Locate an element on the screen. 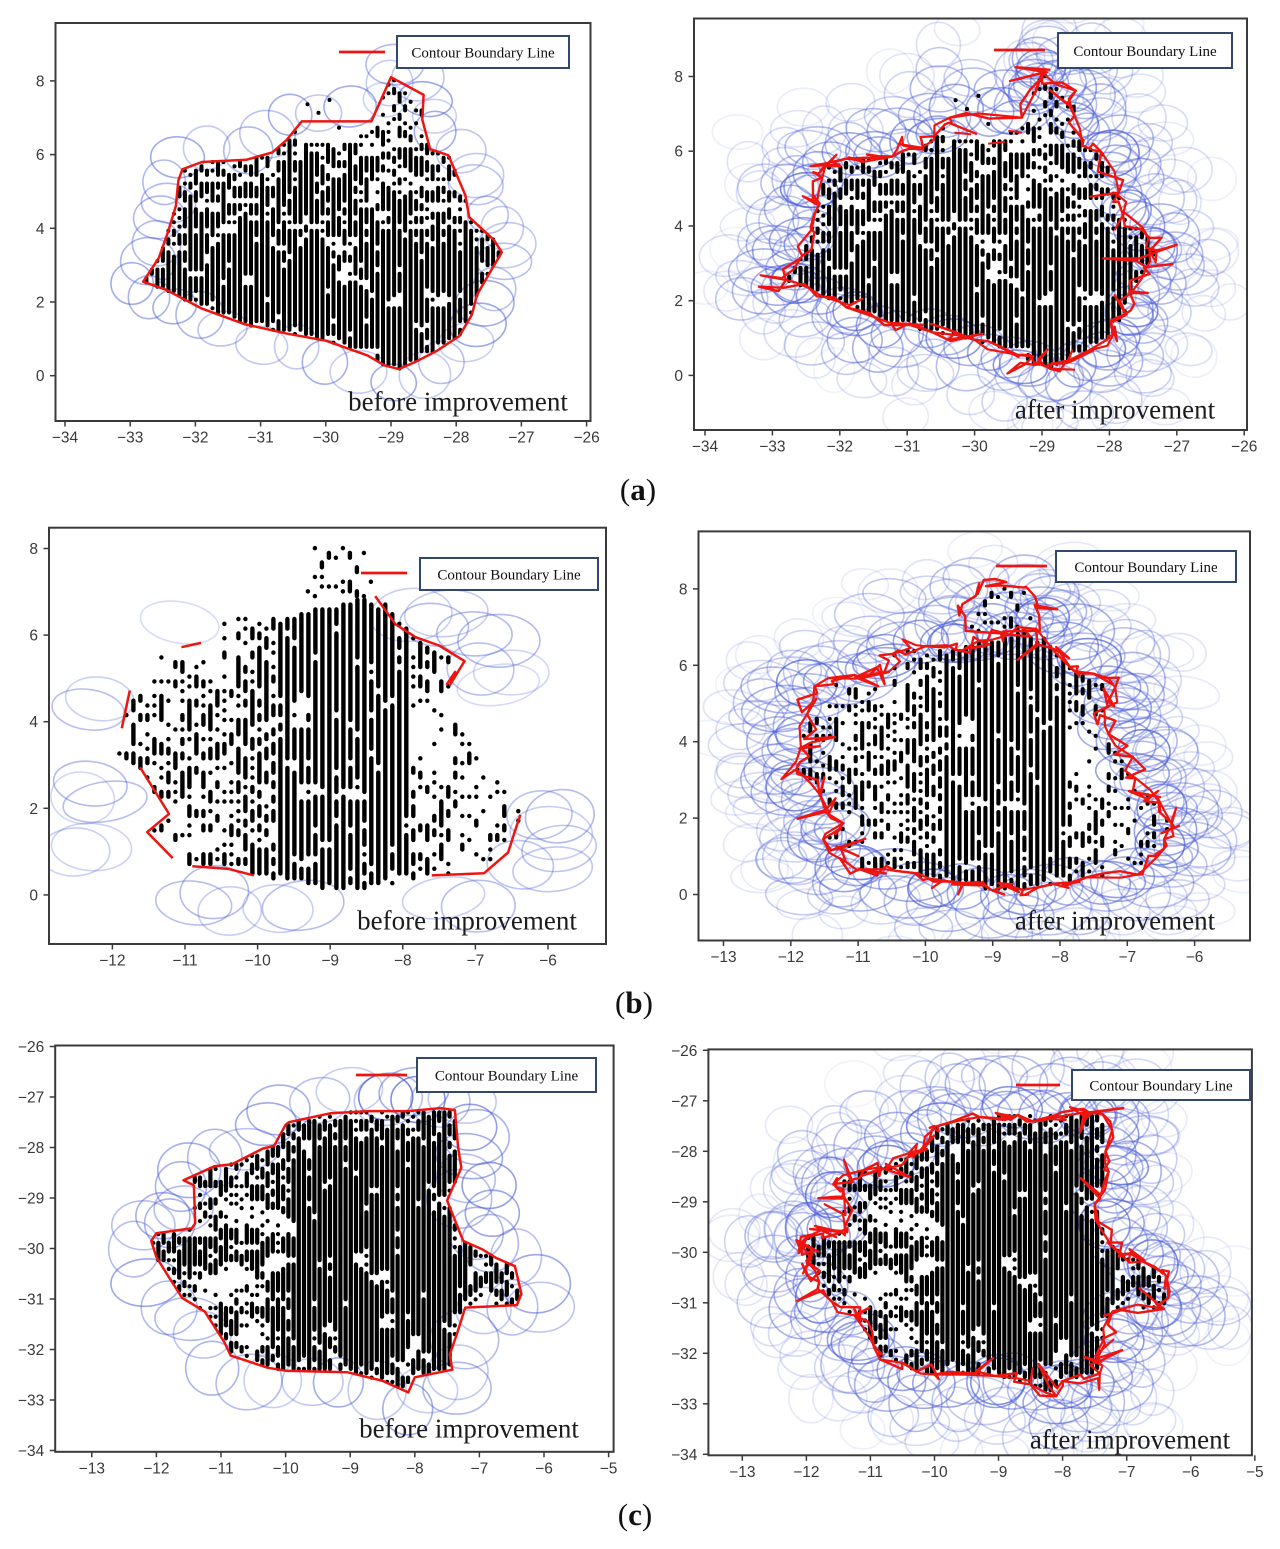  svg-text: (a) is located at coordinates (638, 489).